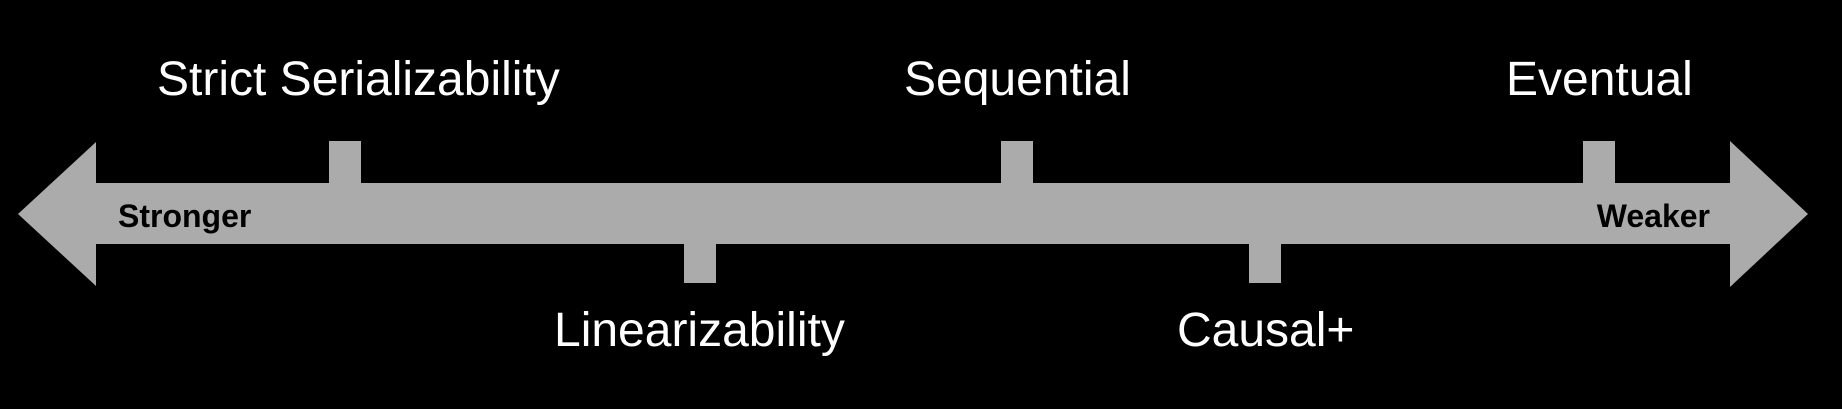 This screenshot has height=409, width=1842. What do you see at coordinates (1265, 330) in the screenshot?
I see `model-label-causal-plus: Causal+` at bounding box center [1265, 330].